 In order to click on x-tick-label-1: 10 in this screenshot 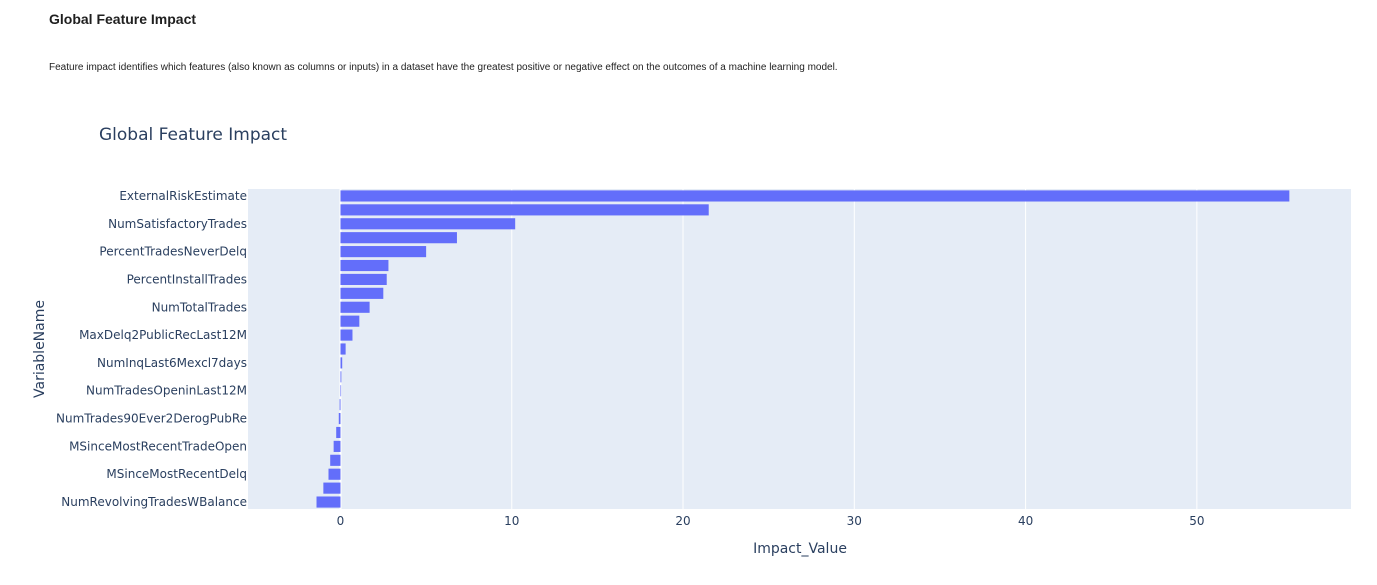, I will do `click(511, 521)`.